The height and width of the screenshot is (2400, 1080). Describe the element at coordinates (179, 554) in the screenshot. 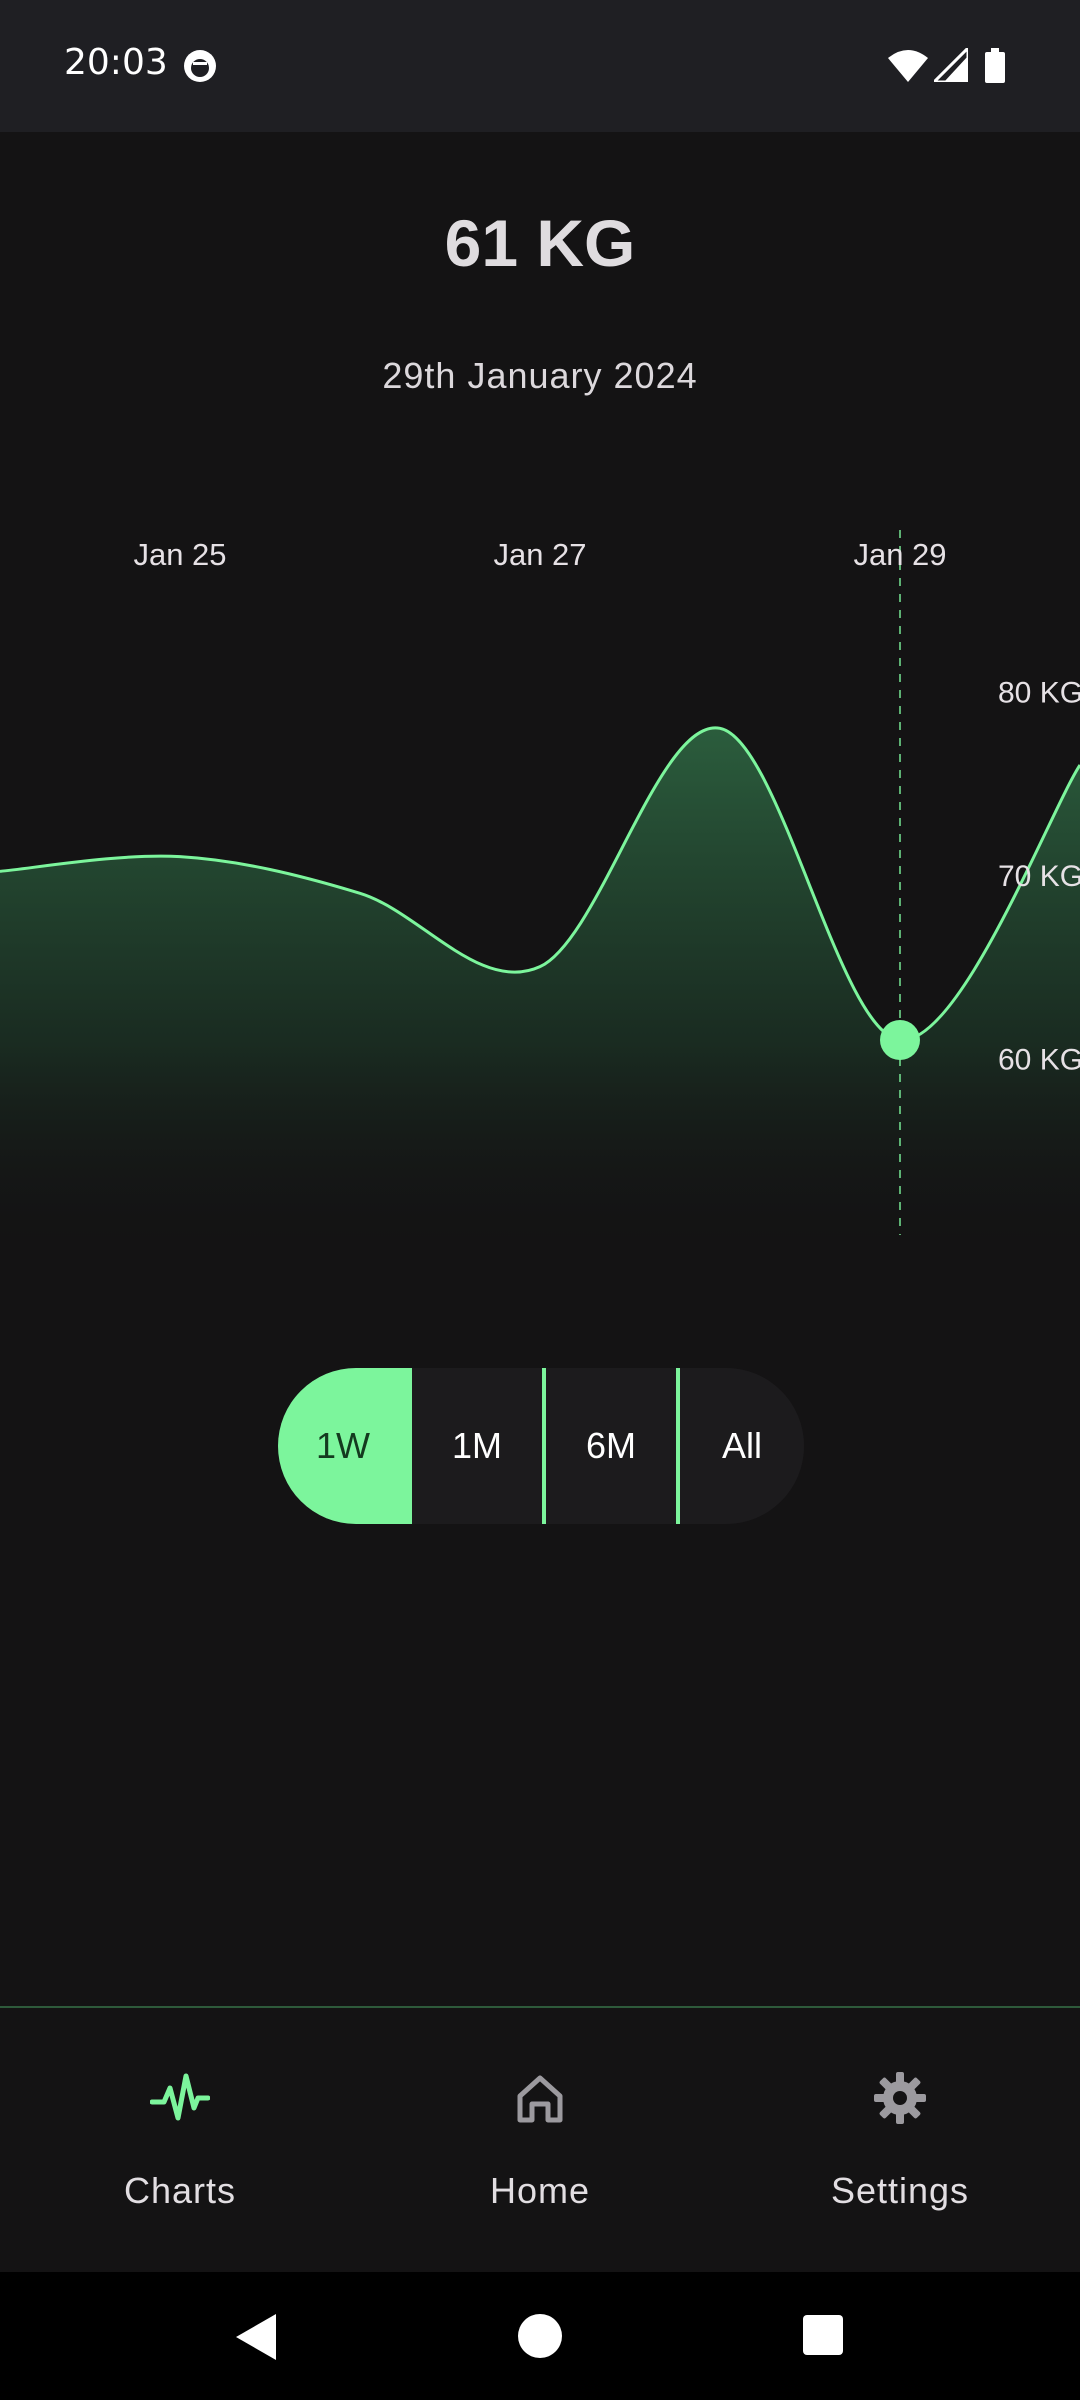

I see `x-tick-label: Jan 25` at that location.